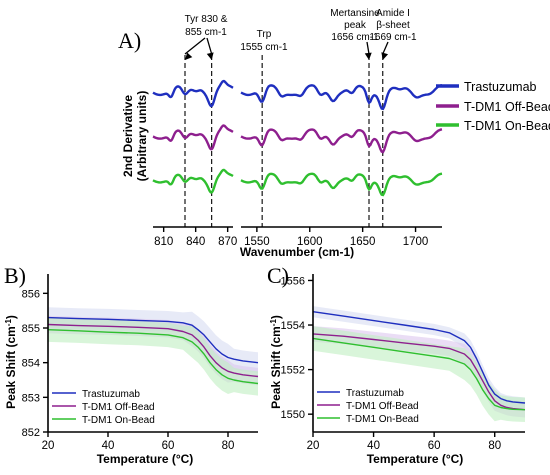  What do you see at coordinates (507, 107) in the screenshot?
I see `legend-label-off-bead: T-DM1 Off-Bead` at bounding box center [507, 107].